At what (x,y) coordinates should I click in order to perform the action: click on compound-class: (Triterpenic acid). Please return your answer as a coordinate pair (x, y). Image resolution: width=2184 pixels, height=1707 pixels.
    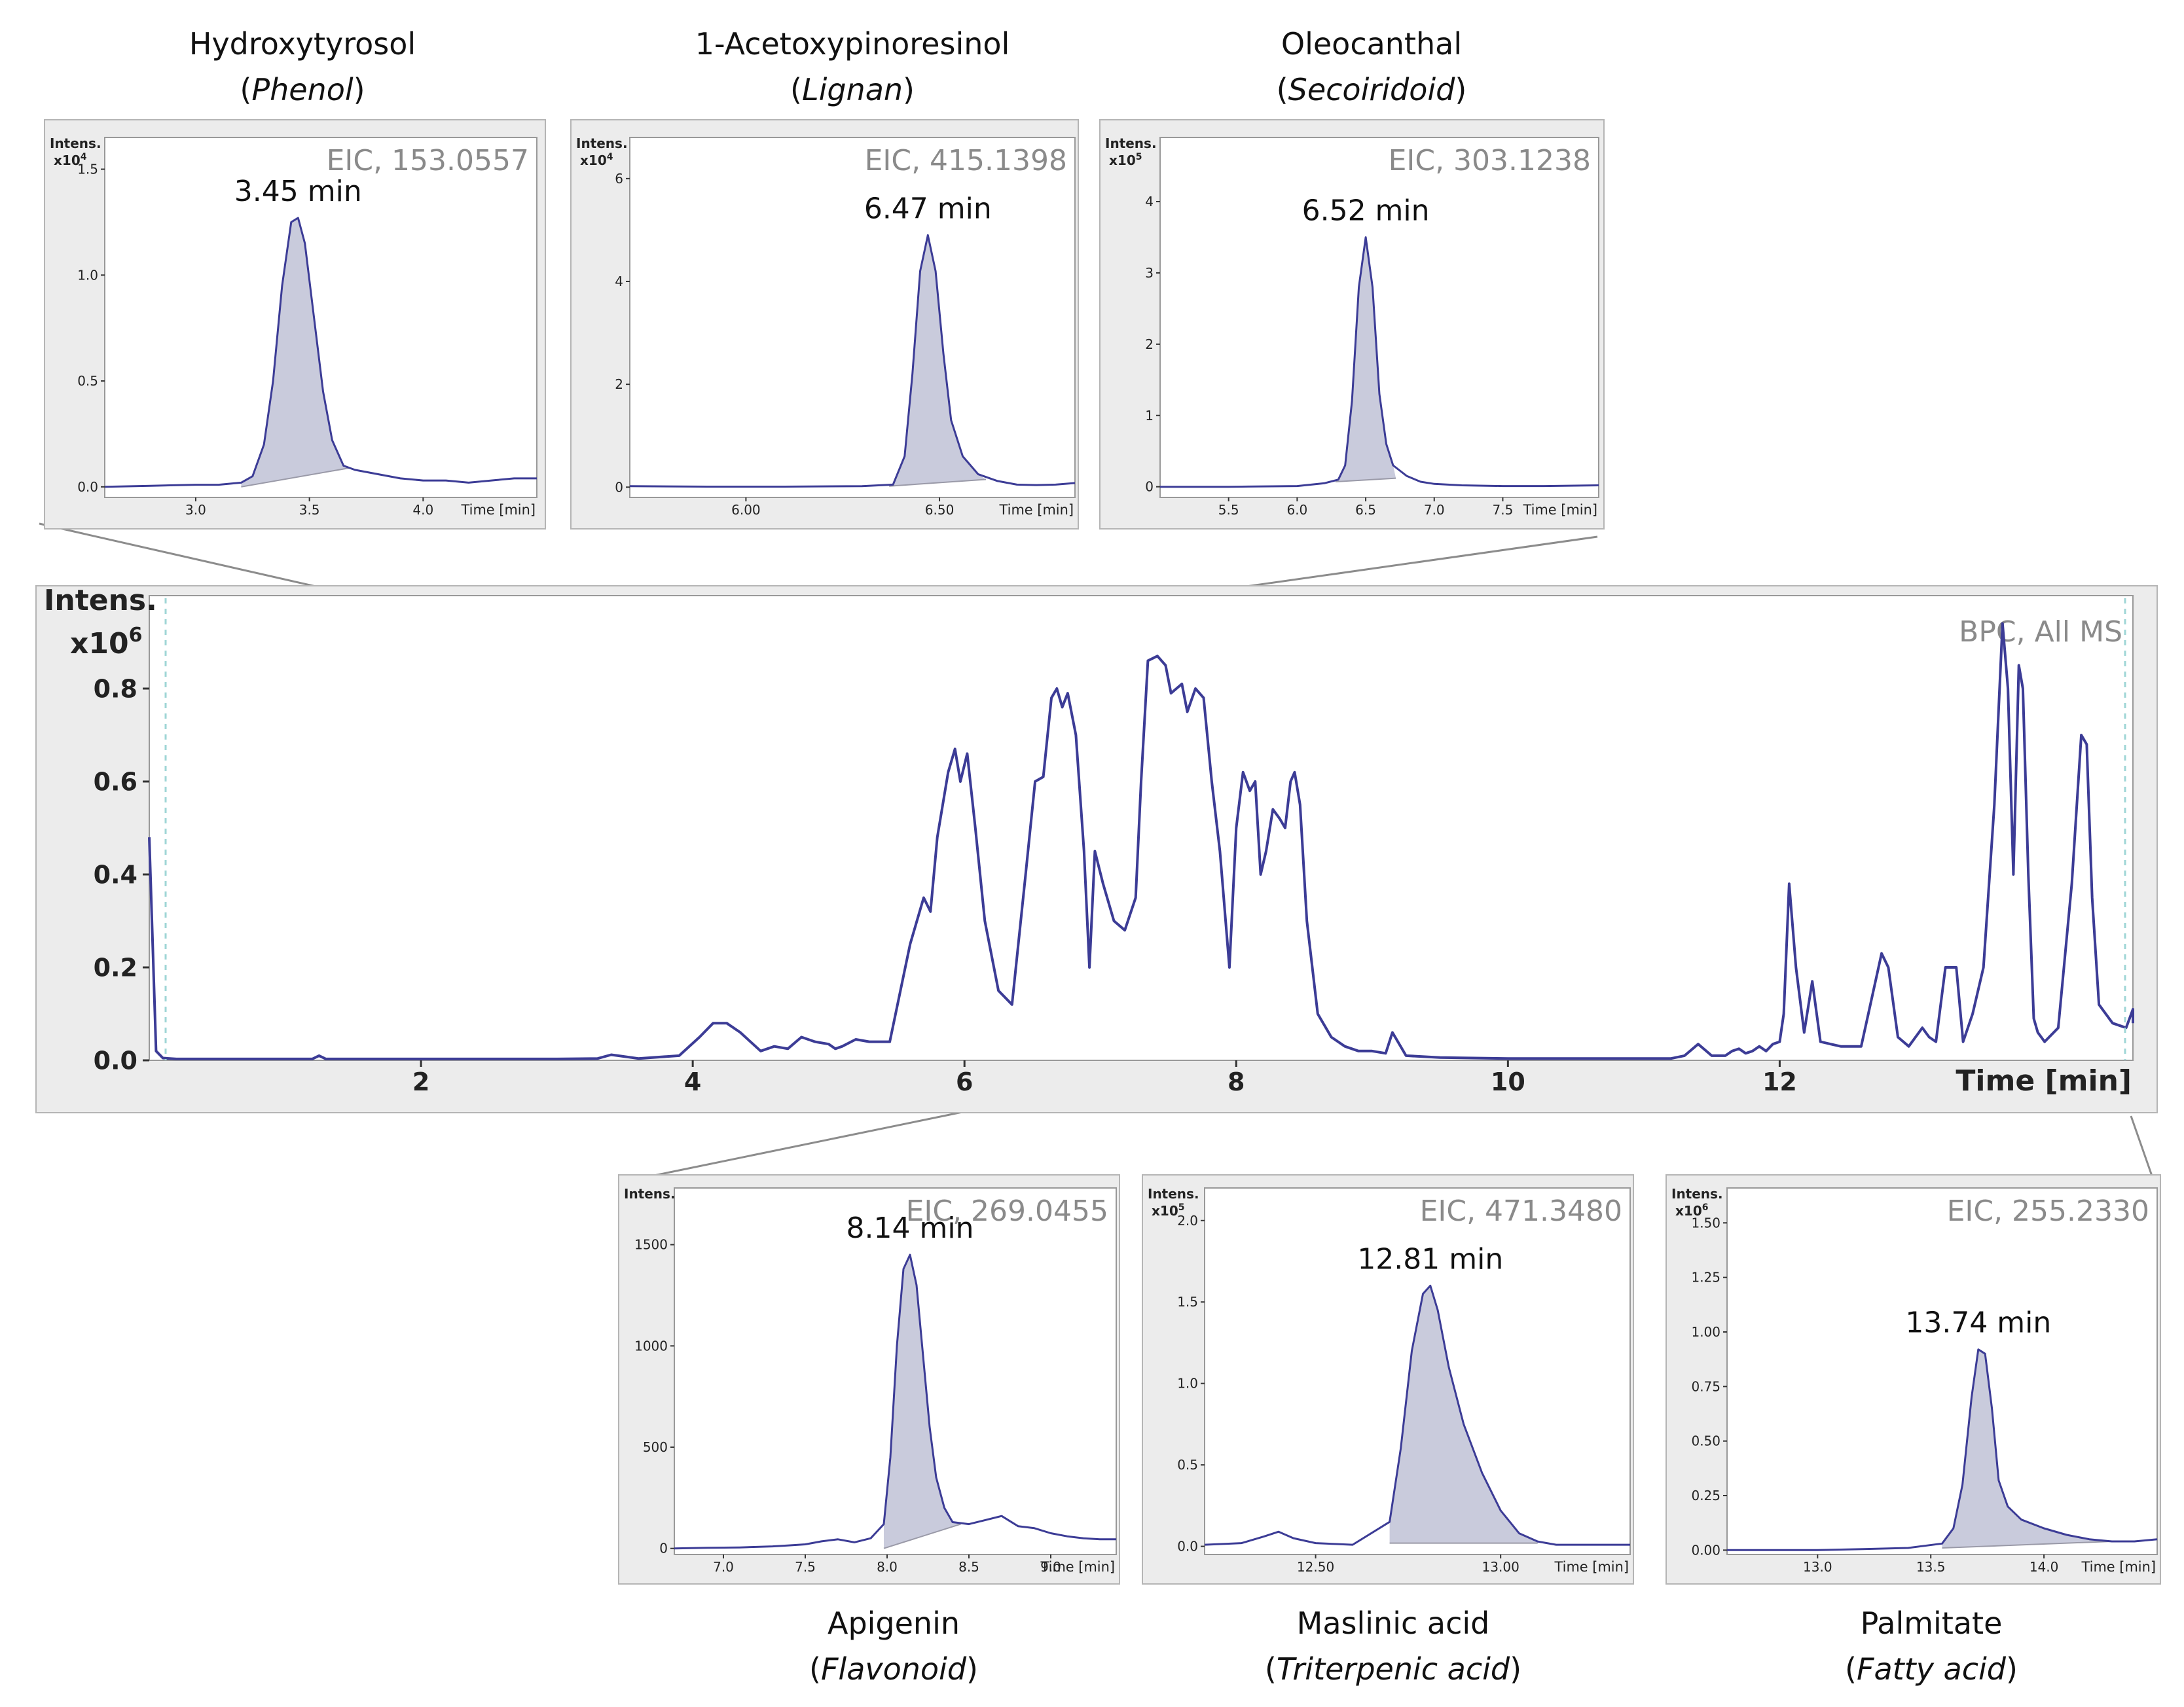
    Looking at the image, I should click on (1393, 1669).